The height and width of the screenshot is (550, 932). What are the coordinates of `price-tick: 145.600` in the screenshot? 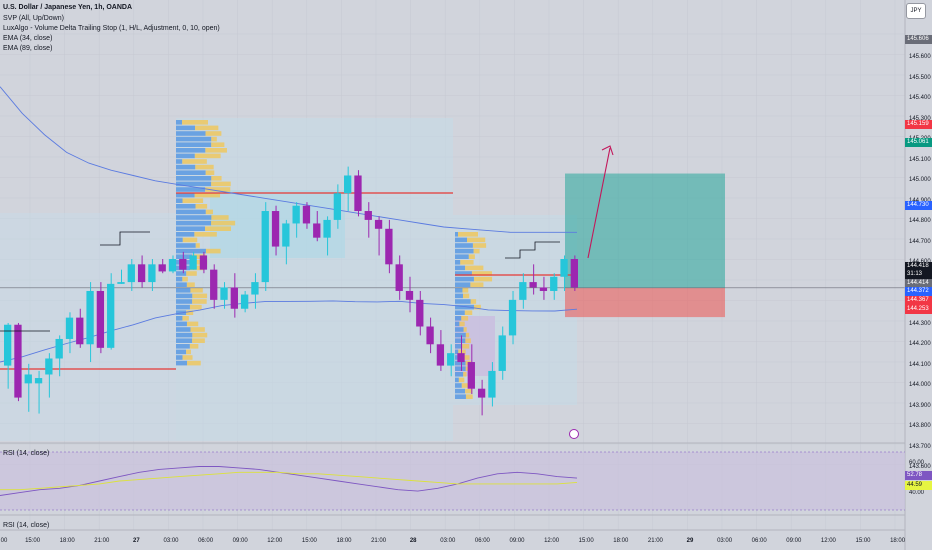 It's located at (920, 57).